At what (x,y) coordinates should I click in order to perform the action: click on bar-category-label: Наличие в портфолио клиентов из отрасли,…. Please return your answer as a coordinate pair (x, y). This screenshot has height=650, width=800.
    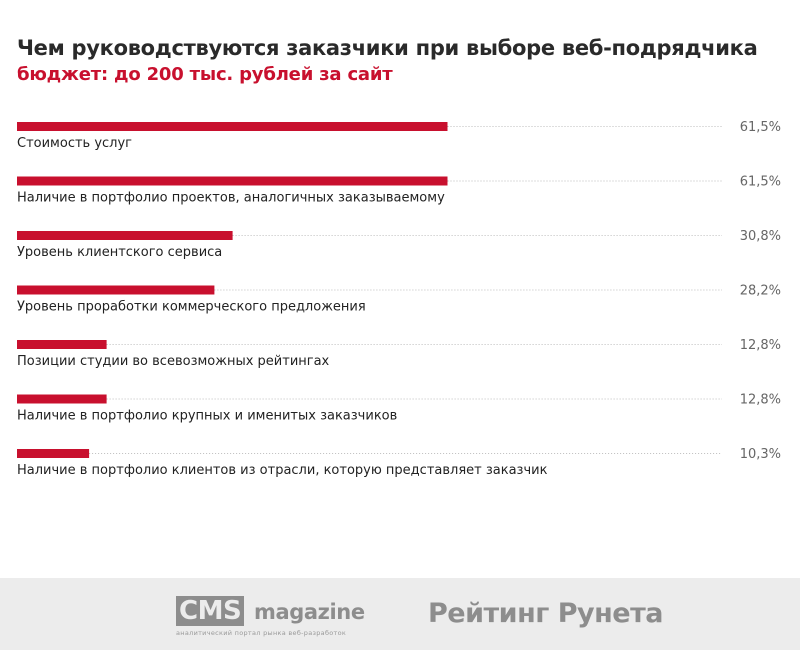
    Looking at the image, I should click on (282, 470).